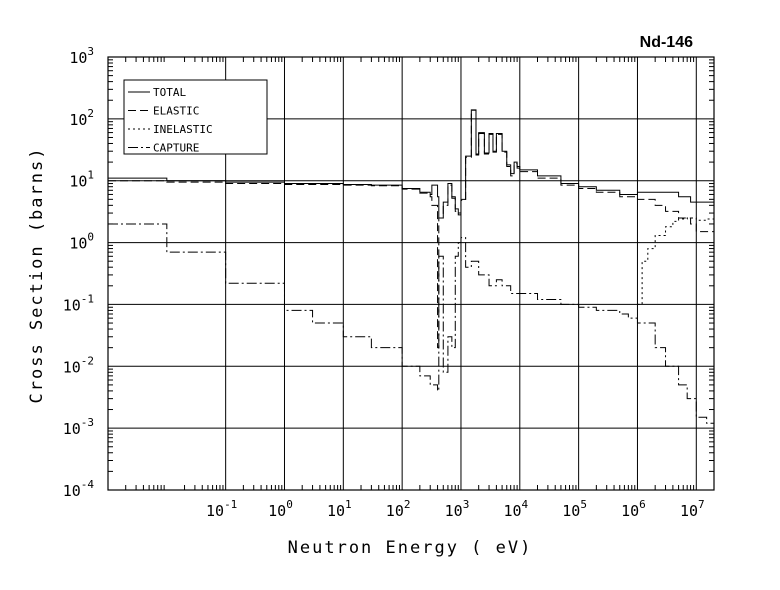  I want to click on x-tick-label: 10⁰, so click(280, 509).